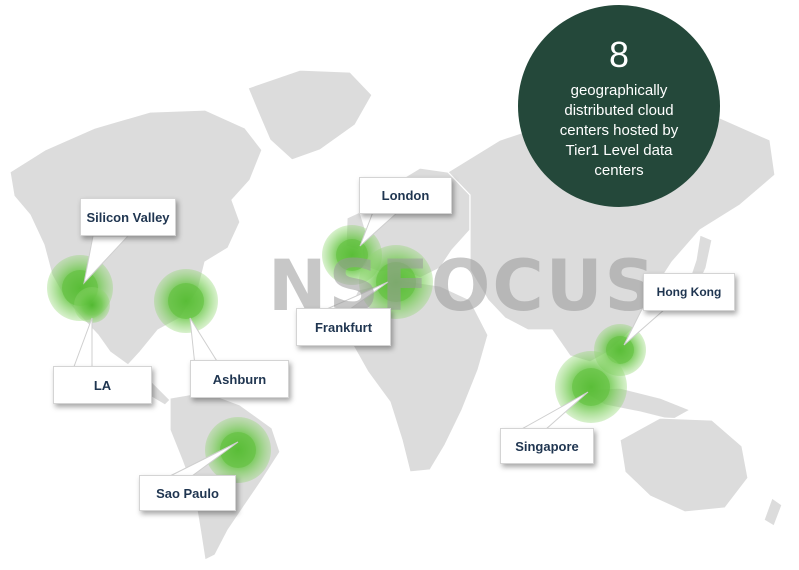  Describe the element at coordinates (239, 379) in the screenshot. I see `label-ashburn: Ashburn` at that location.